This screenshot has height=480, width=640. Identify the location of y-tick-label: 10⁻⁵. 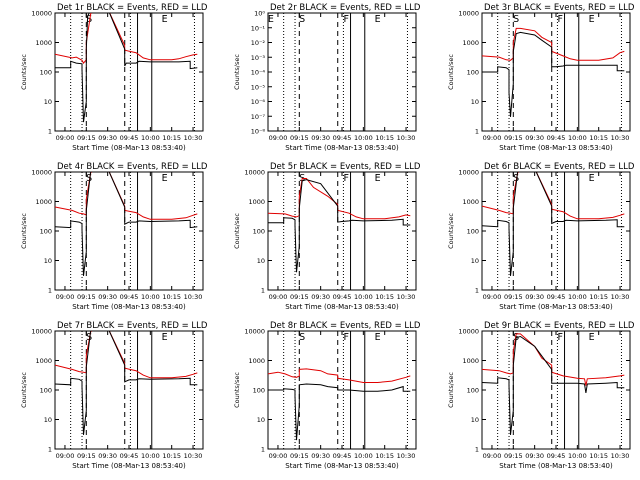
(258, 87).